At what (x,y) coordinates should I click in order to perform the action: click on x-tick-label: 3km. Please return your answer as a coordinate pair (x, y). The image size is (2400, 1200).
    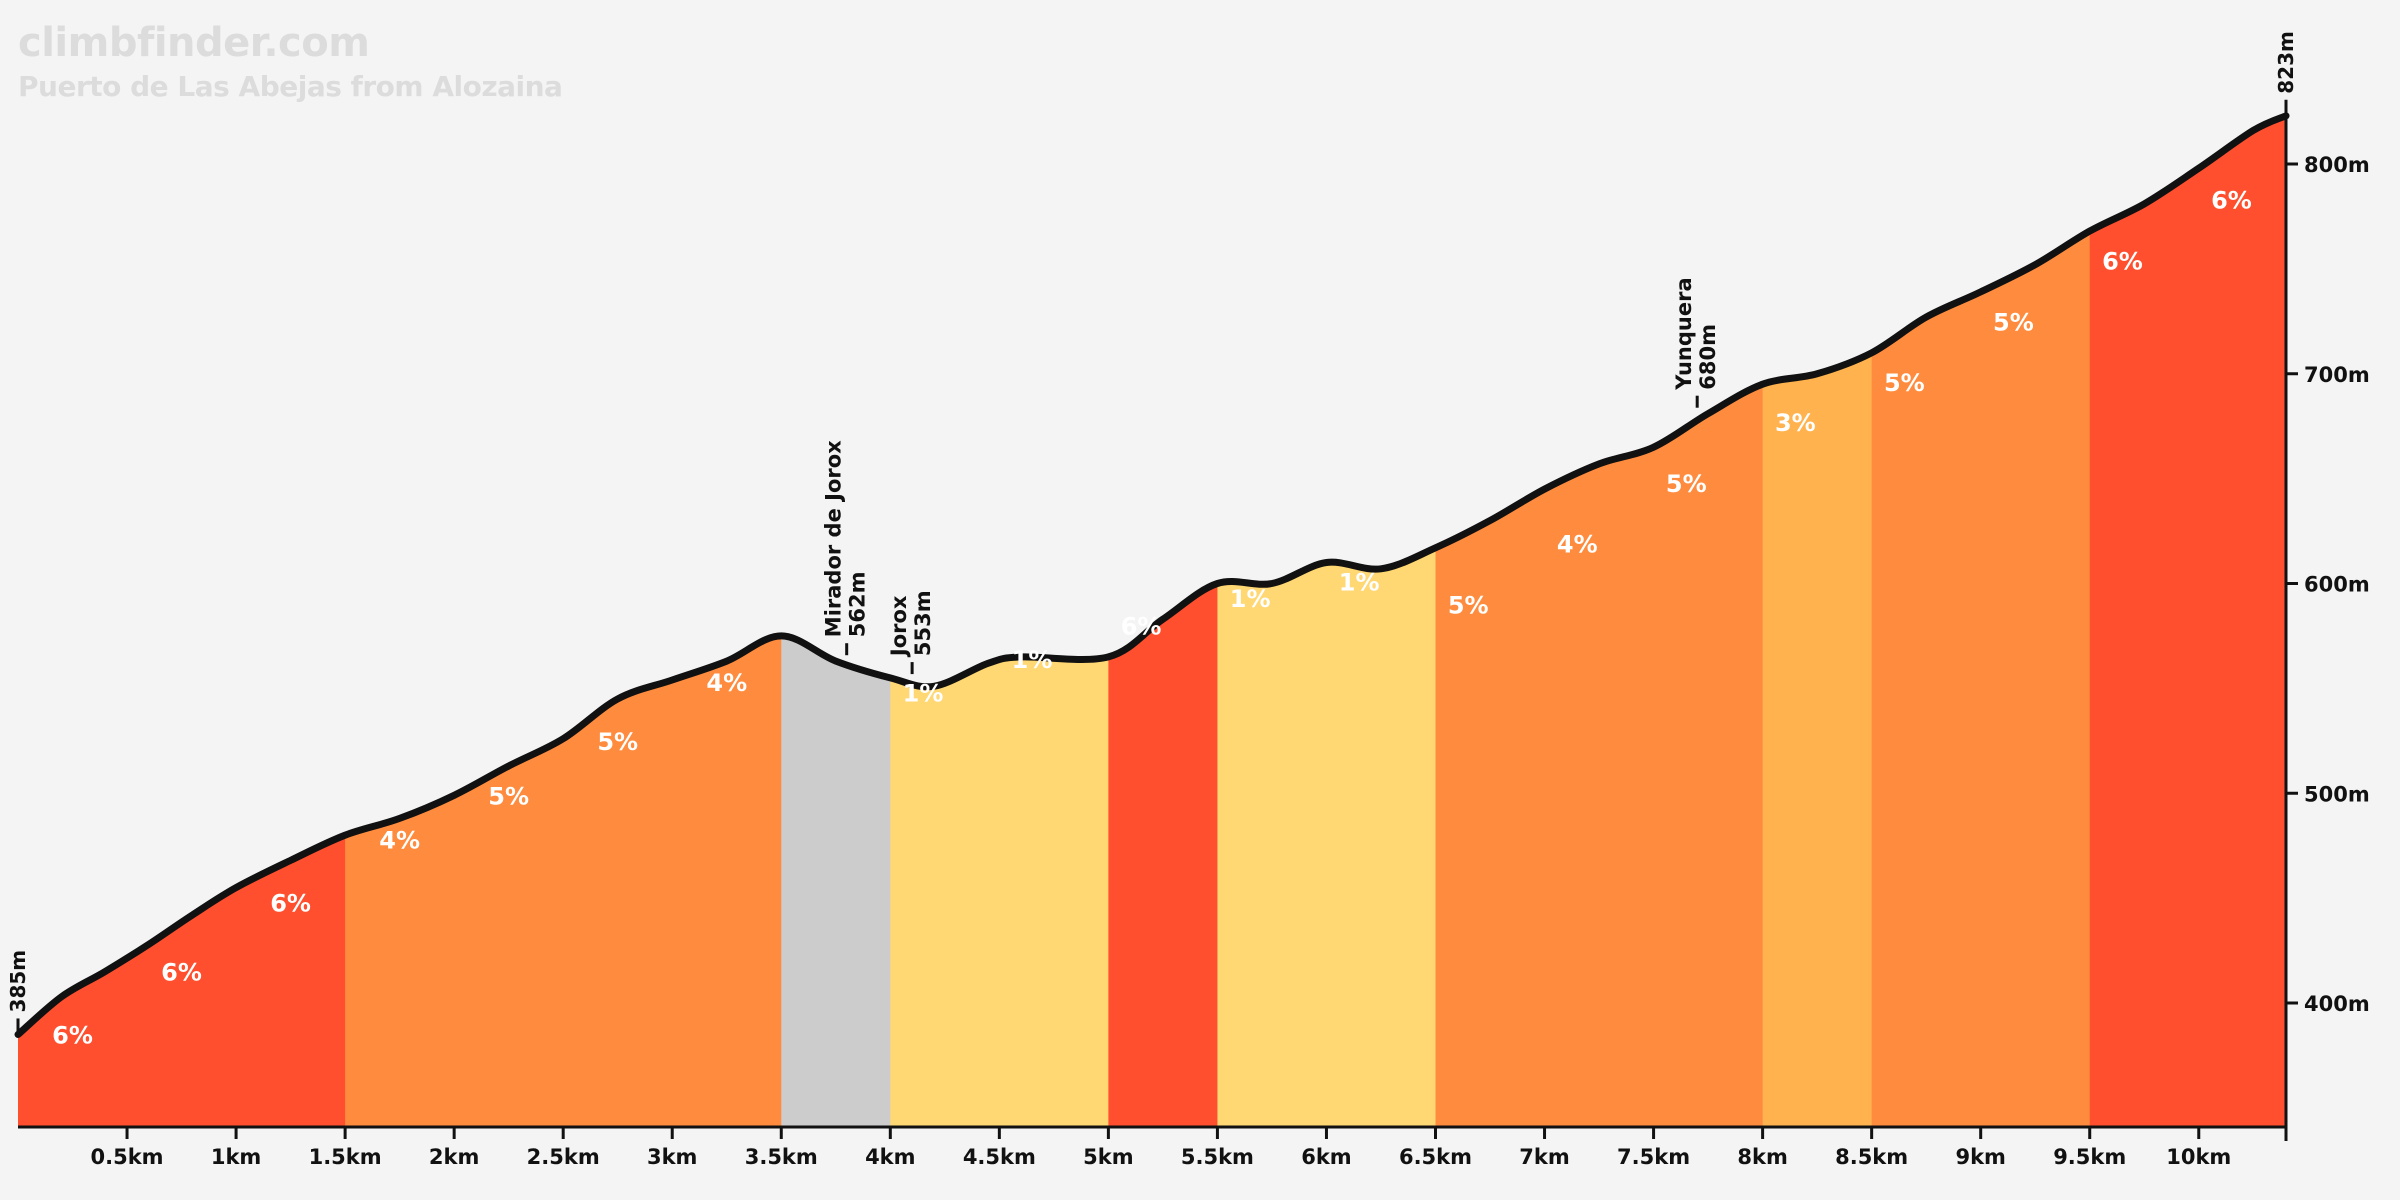
    Looking at the image, I should click on (672, 1157).